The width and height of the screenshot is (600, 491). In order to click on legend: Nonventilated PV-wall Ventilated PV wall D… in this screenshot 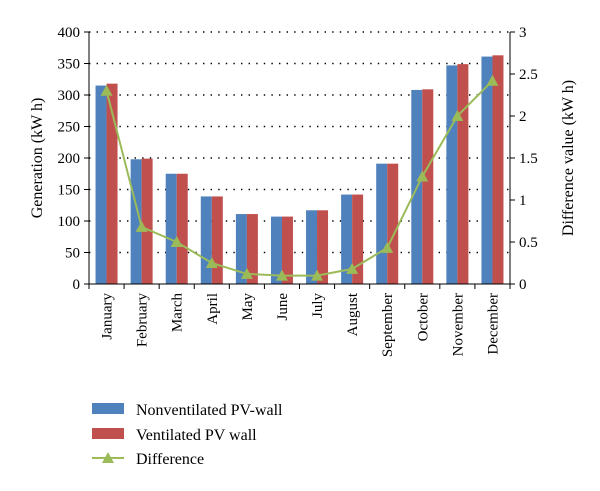, I will do `click(187, 435)`.